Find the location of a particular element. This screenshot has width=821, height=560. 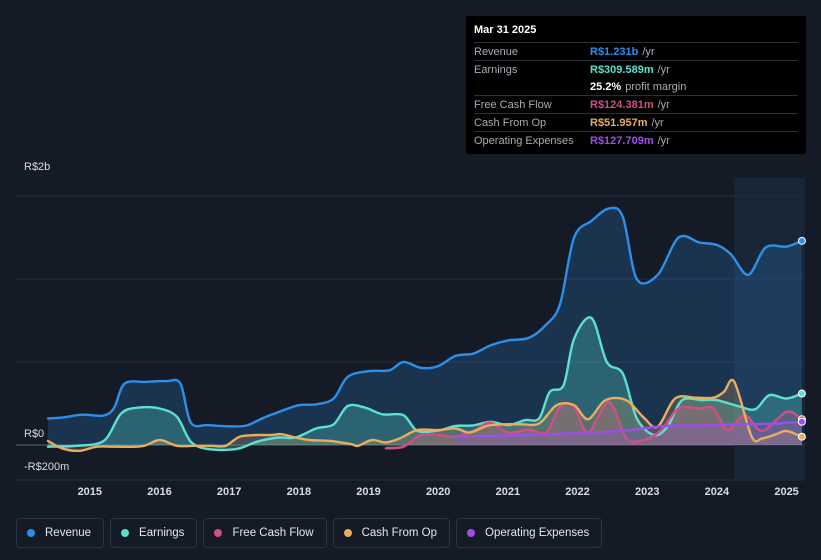

y-tick-label: -R$200m is located at coordinates (46, 467).